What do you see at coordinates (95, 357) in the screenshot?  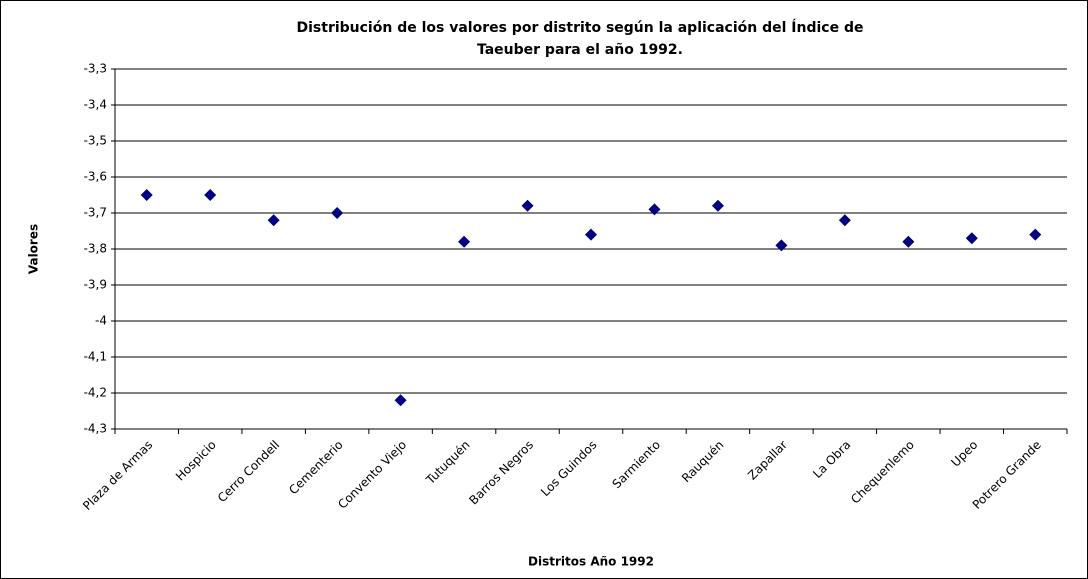 I see `y-tick-label: -4,1` at bounding box center [95, 357].